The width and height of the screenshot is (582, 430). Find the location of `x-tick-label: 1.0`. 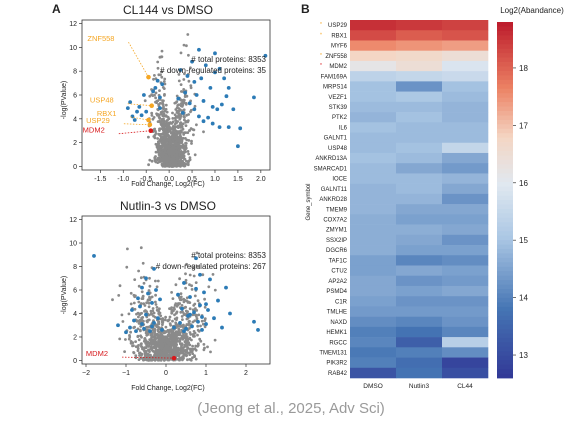

x-tick-label: 1.0 is located at coordinates (215, 179).